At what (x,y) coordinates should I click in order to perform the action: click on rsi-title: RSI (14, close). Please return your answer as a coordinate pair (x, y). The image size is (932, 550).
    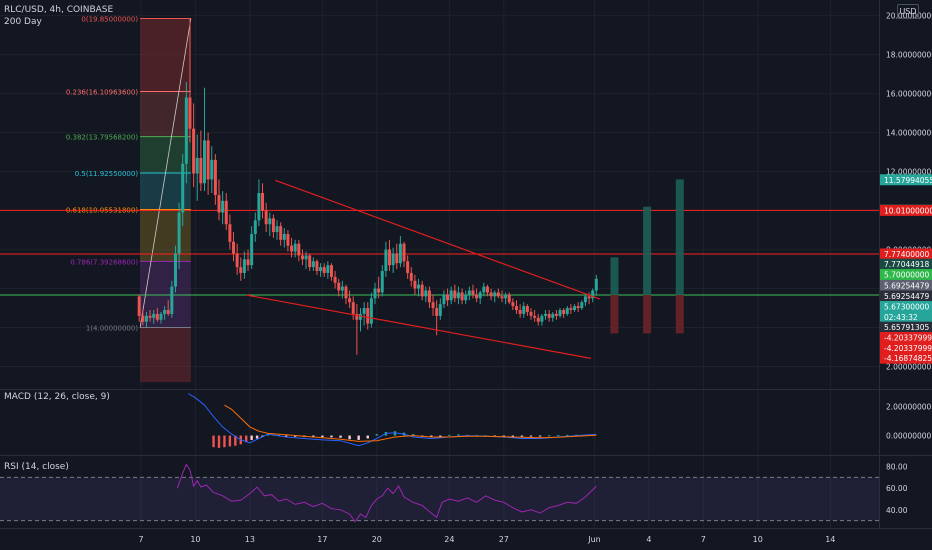
    Looking at the image, I should click on (36, 467).